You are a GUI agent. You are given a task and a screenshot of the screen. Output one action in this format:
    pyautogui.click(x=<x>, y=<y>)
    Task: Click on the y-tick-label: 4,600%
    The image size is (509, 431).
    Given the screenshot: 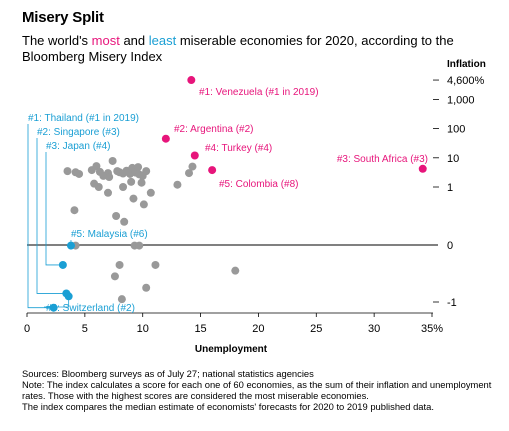 What is the action you would take?
    pyautogui.click(x=466, y=81)
    